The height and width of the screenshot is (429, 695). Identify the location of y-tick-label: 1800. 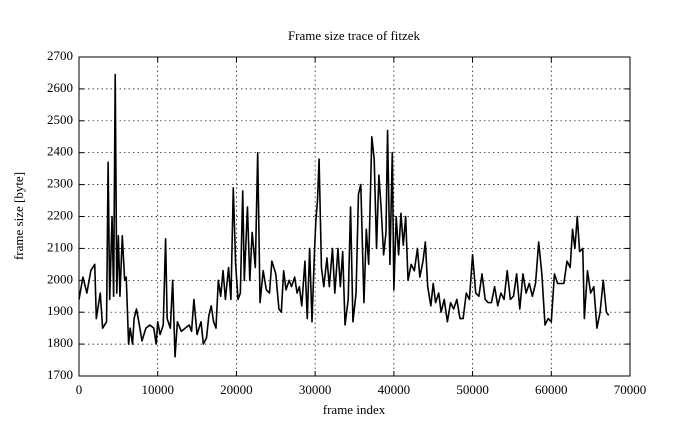
(60, 342).